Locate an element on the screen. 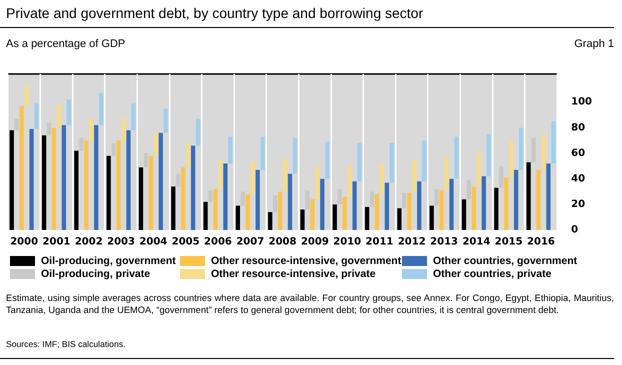 Image resolution: width=622 pixels, height=365 pixels. chart-subtitle: As a percentage of GDP is located at coordinates (66, 44).